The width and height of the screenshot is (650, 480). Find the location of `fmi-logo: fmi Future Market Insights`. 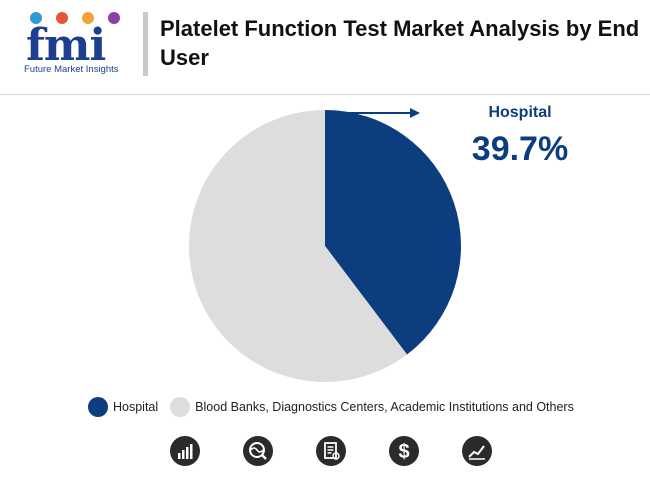

fmi-logo: fmi Future Market Insights is located at coordinates (78, 45).